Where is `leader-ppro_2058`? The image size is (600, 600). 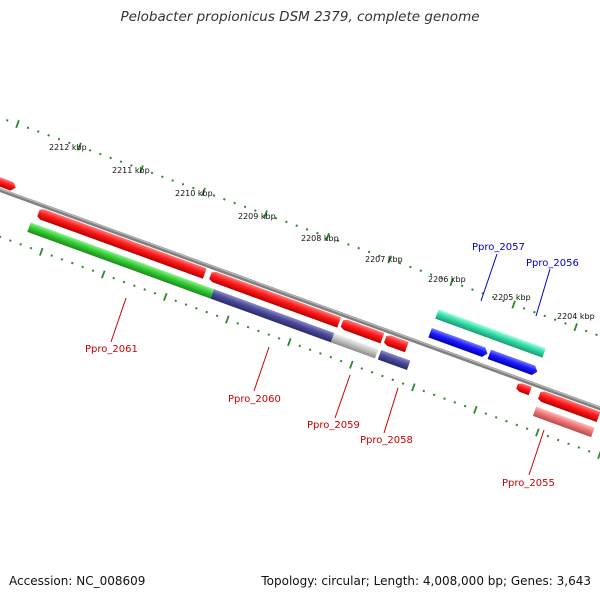 leader-ppro_2058 is located at coordinates (391, 410).